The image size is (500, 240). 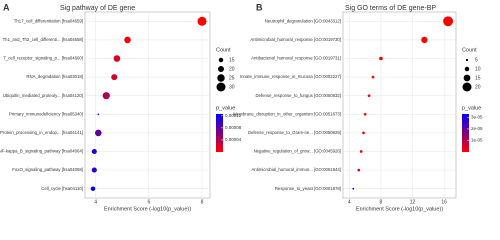 I want to click on chart-title: Sig GO terms of DE gene-BP, so click(x=390, y=8).